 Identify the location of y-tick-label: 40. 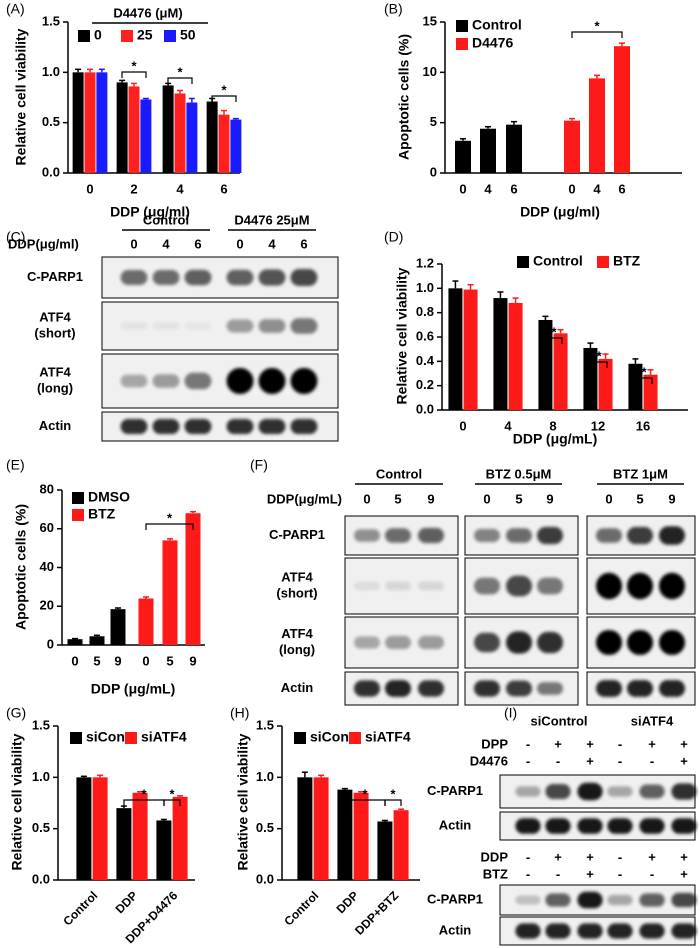
(47, 566).